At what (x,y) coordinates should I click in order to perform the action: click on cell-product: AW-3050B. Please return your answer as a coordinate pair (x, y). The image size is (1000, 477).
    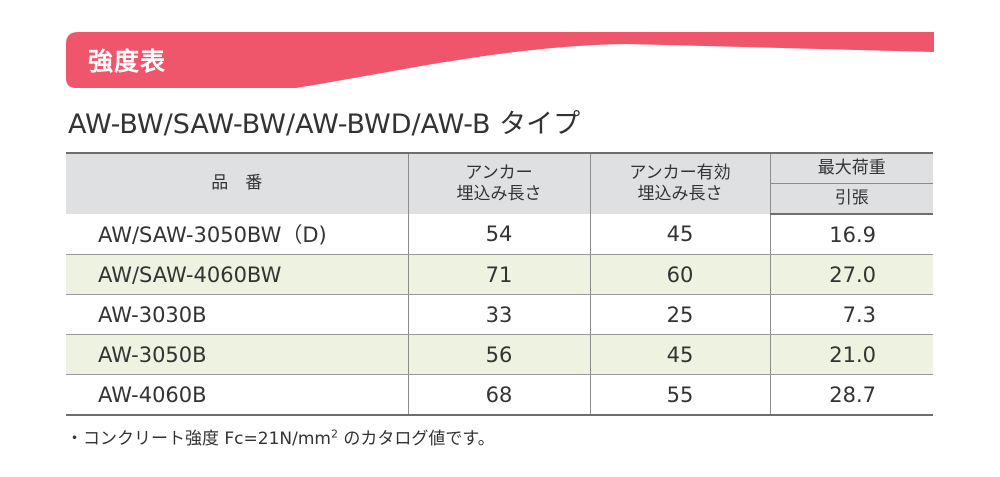
    Looking at the image, I should click on (237, 354).